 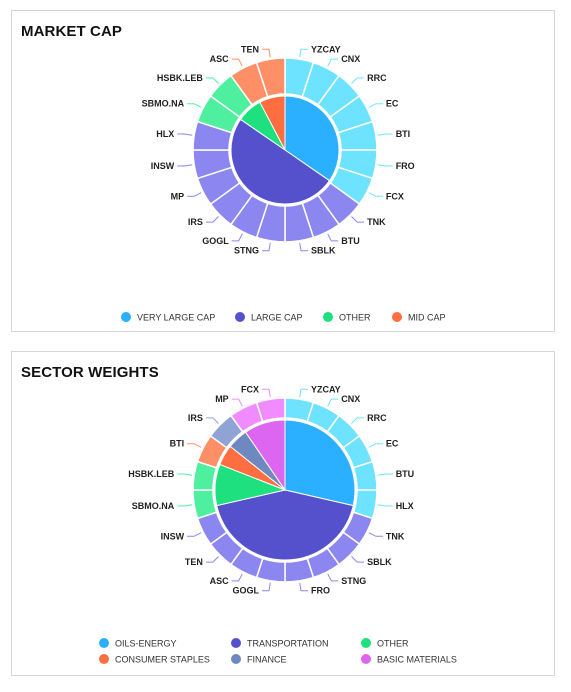 What do you see at coordinates (303, 247) in the screenshot?
I see `market-cap-leader-line-sblk` at bounding box center [303, 247].